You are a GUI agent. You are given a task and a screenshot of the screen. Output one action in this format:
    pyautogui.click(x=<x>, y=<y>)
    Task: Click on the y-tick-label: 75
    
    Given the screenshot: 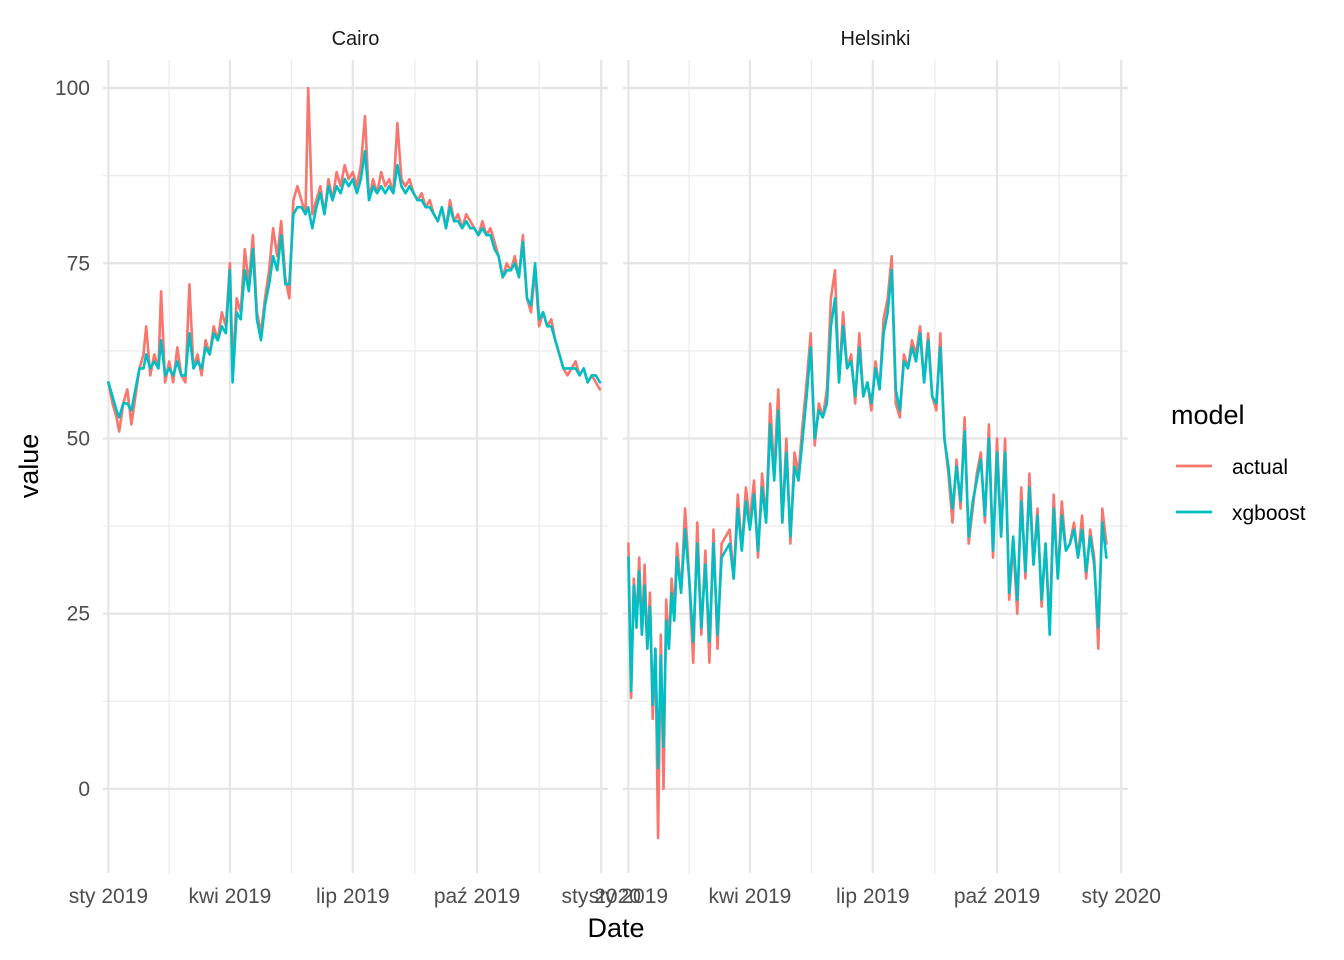 What is the action you would take?
    pyautogui.click(x=78, y=263)
    